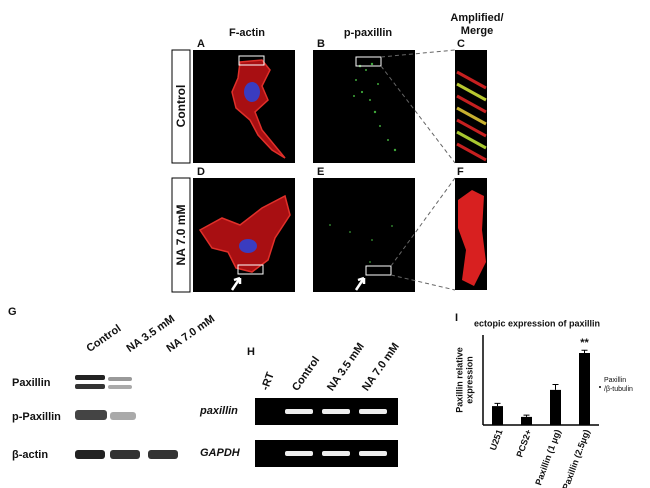  What do you see at coordinates (336, 432) in the screenshot?
I see `gel-bands` at bounding box center [336, 432].